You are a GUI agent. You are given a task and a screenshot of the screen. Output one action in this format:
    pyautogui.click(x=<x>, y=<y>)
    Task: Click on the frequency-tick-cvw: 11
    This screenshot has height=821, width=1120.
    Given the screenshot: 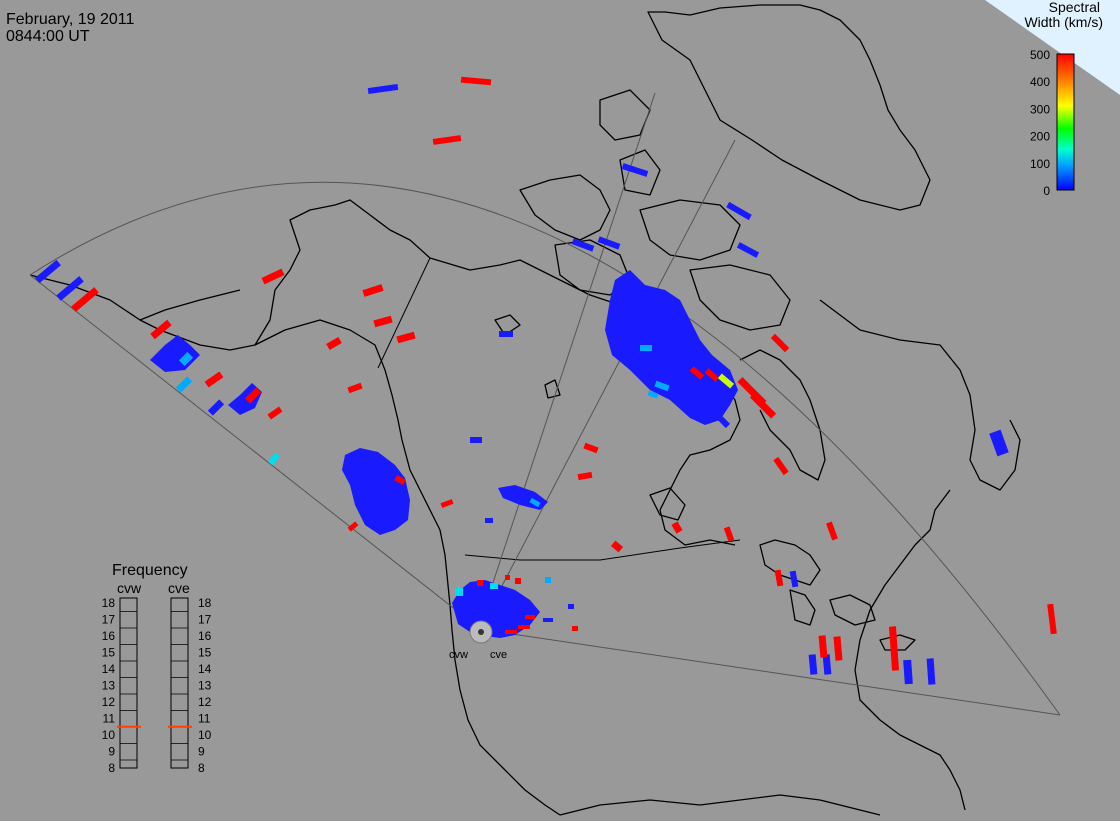 What is the action you would take?
    pyautogui.click(x=109, y=719)
    